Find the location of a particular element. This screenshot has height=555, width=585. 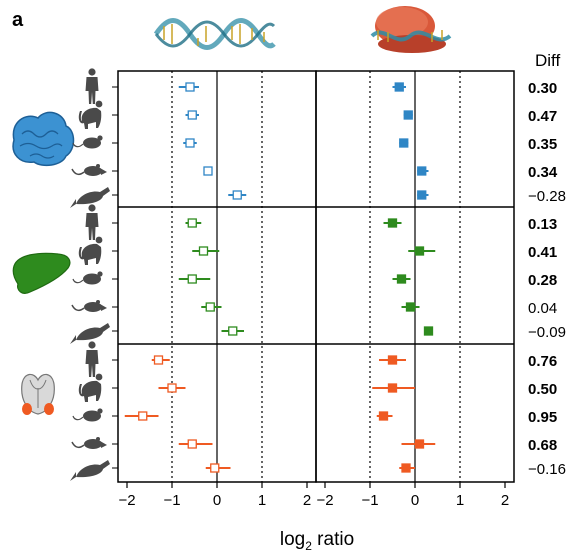

diff-value: 0.50 is located at coordinates (542, 389).